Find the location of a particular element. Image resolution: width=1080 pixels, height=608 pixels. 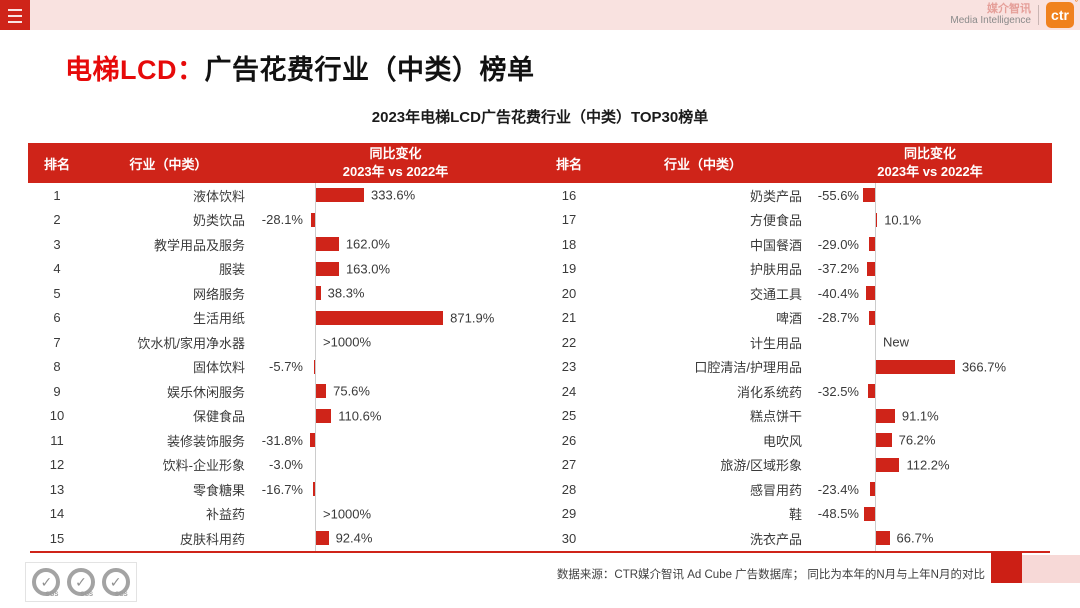

industry-cell: 鞋 is located at coordinates (795, 515).